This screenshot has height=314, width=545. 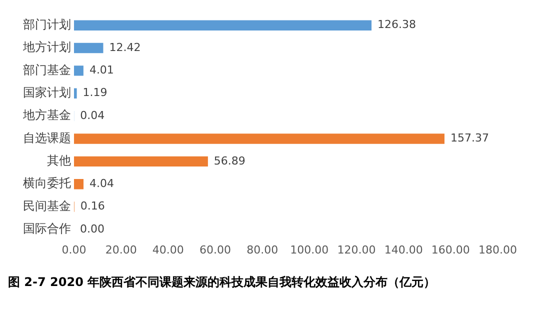 What do you see at coordinates (47, 205) in the screenshot?
I see `y-tick-label: 民间基金` at bounding box center [47, 205].